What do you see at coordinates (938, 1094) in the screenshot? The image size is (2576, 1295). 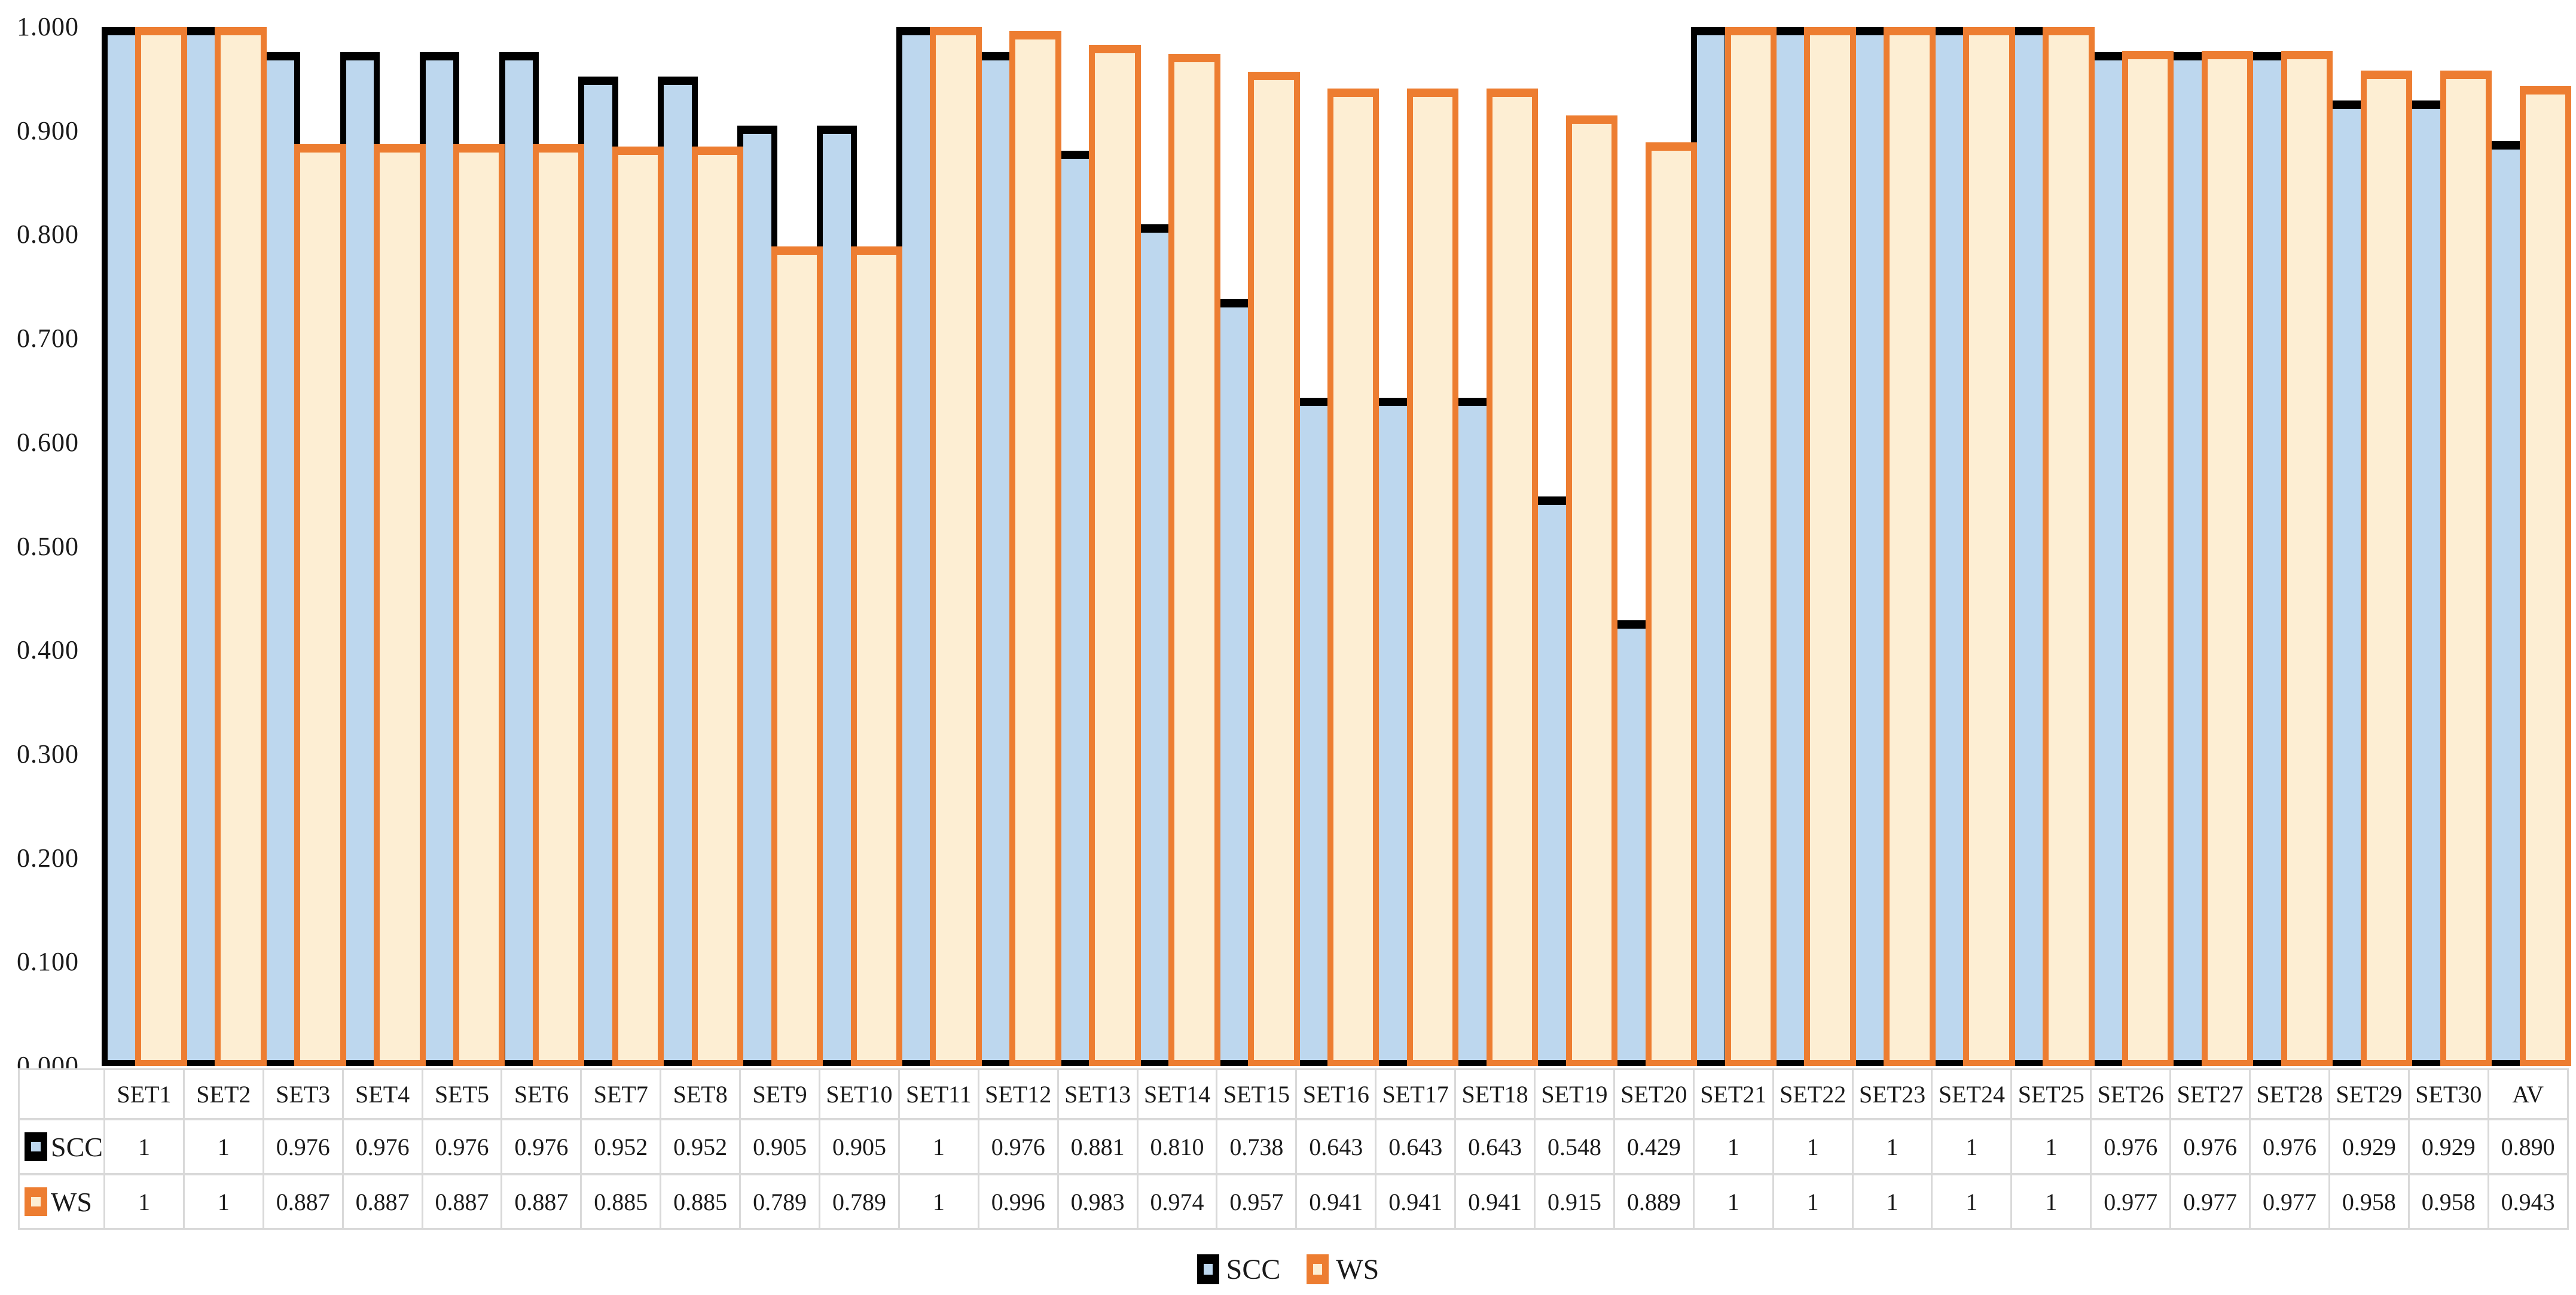 I see `table-category-cell: SET11` at bounding box center [938, 1094].